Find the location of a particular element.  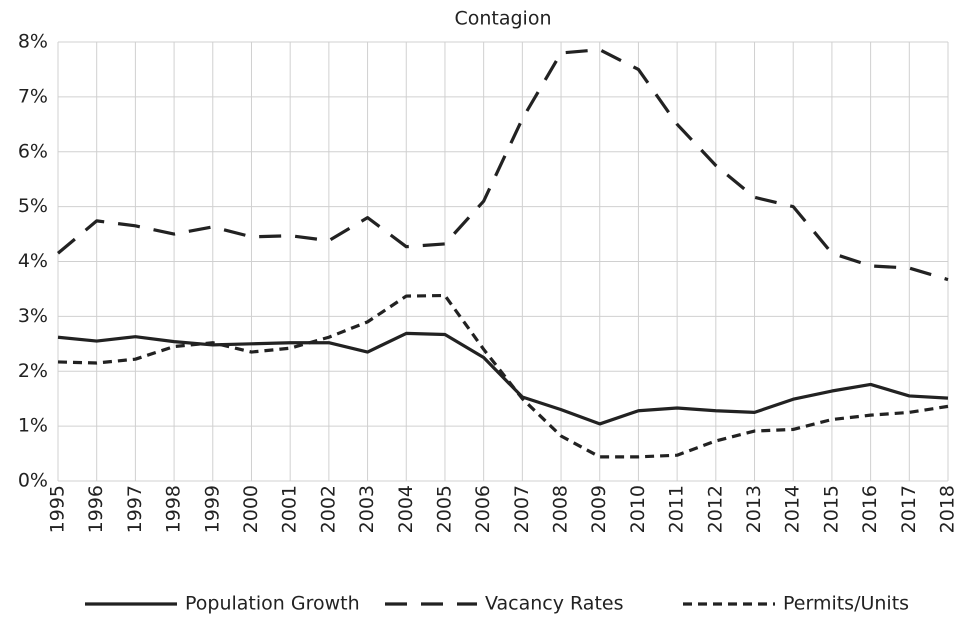

x-tick-label: 1998 is located at coordinates (174, 509).